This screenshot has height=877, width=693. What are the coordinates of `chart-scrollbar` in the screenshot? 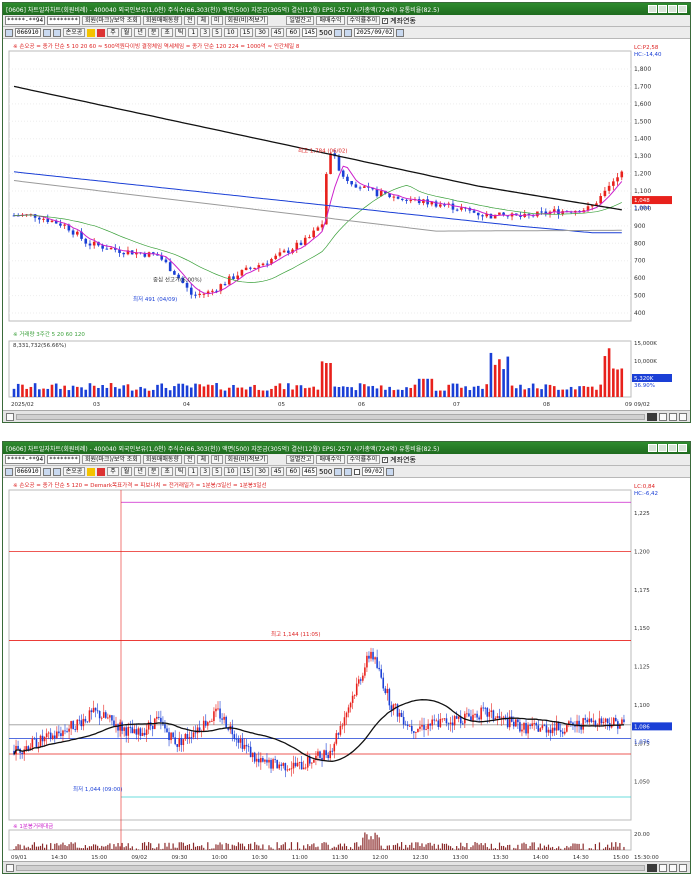 It's located at (346, 867).